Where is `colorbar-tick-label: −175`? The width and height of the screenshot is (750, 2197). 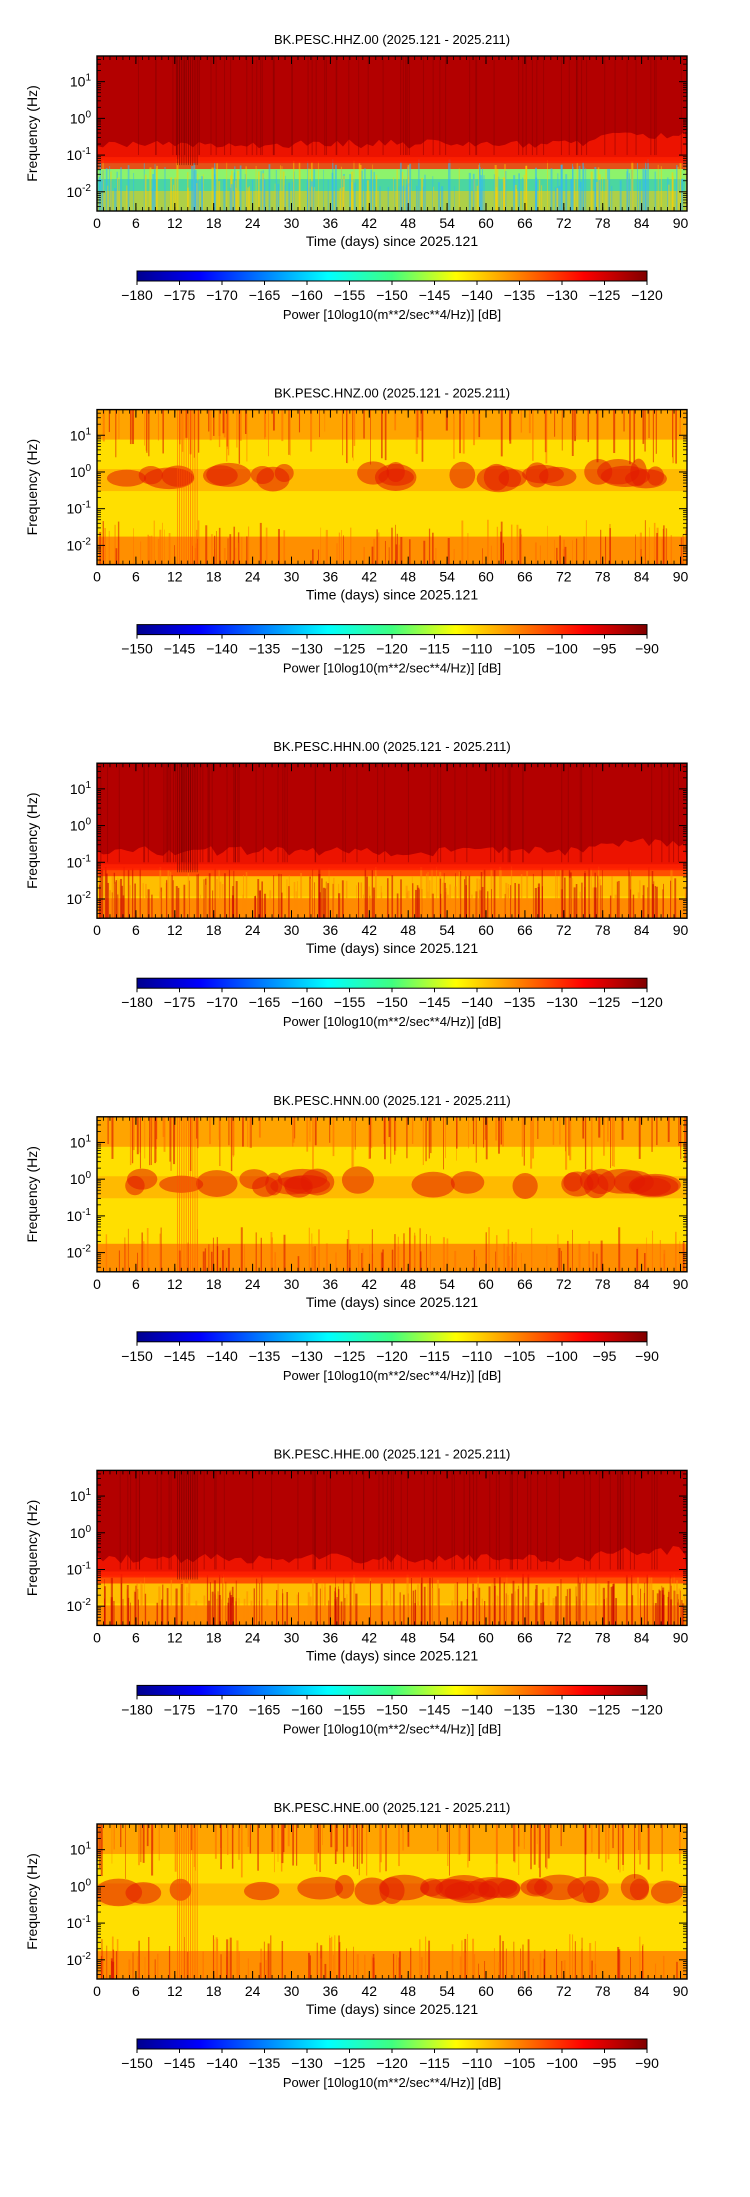
colorbar-tick-label: −175 is located at coordinates (180, 1002).